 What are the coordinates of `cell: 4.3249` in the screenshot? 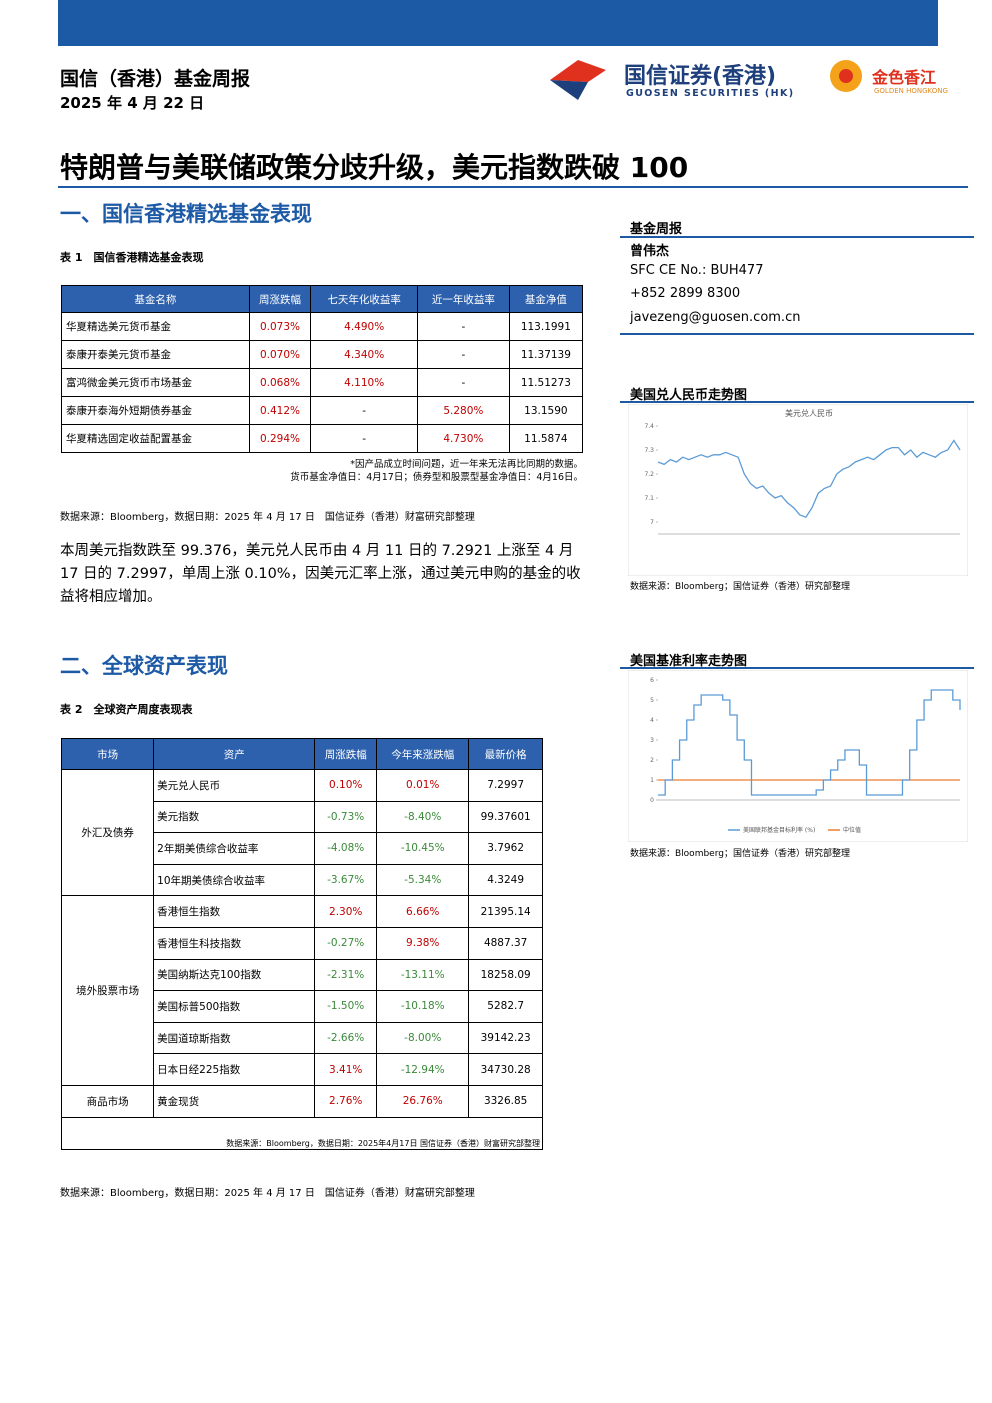 It's located at (505, 880).